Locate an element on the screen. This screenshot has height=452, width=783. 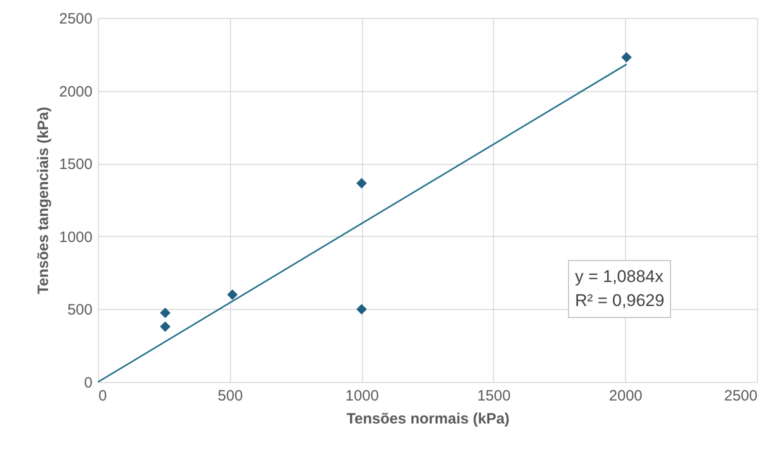
x-tick-label: 2500 is located at coordinates (741, 396).